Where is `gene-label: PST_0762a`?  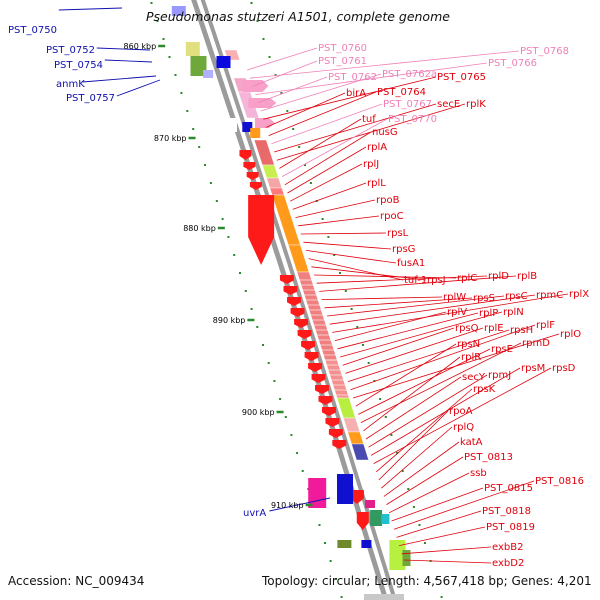 gene-label: PST_0762a is located at coordinates (409, 74).